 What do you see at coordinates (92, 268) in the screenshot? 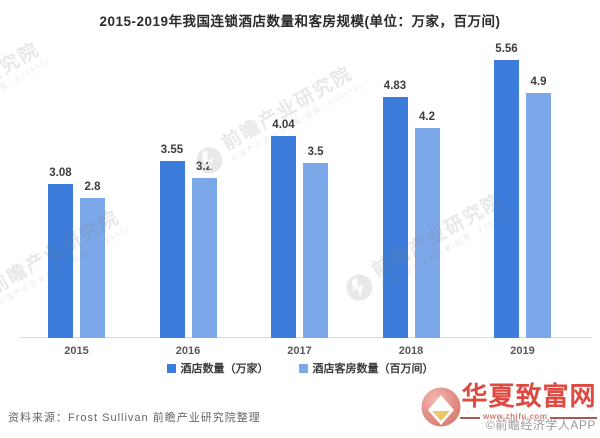
I see `bar-rooms-2015` at bounding box center [92, 268].